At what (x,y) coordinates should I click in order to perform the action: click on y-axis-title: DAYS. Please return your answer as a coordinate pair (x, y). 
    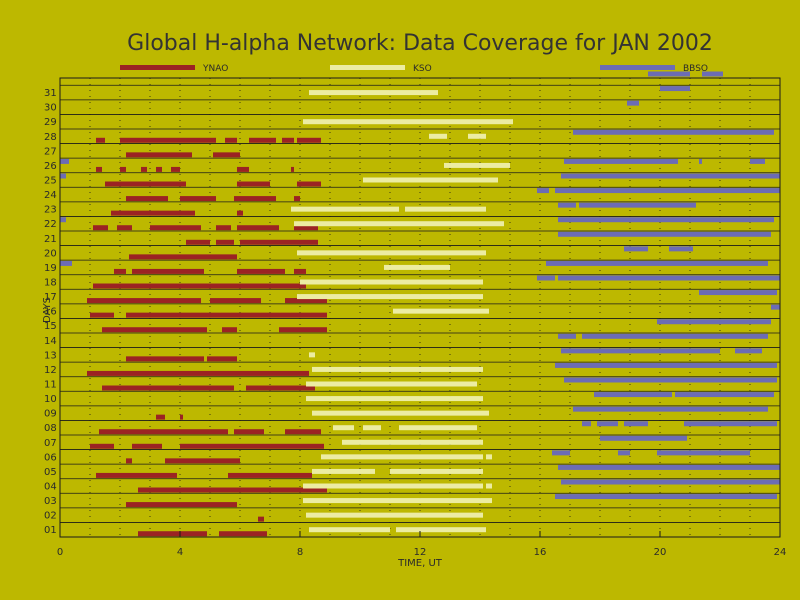
    Looking at the image, I should click on (47, 310).